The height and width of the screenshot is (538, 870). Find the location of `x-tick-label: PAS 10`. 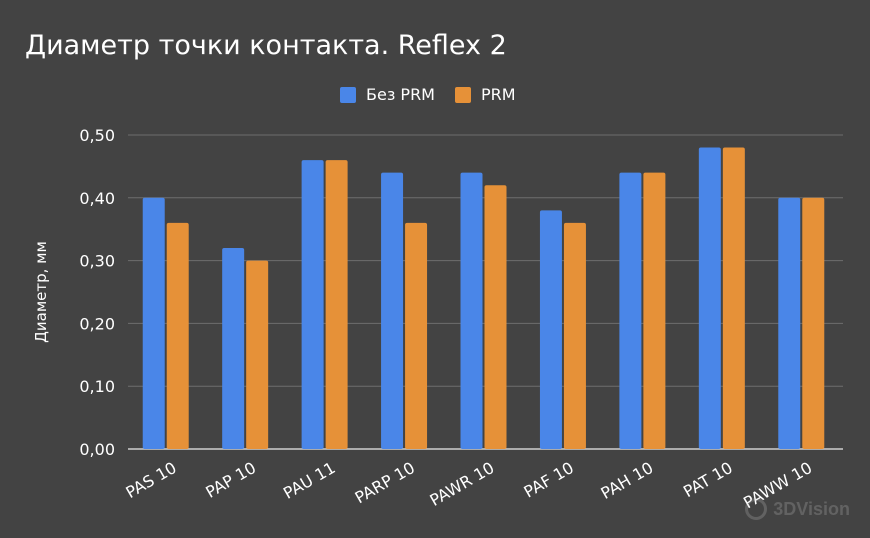

x-tick-label: PAS 10 is located at coordinates (150, 480).